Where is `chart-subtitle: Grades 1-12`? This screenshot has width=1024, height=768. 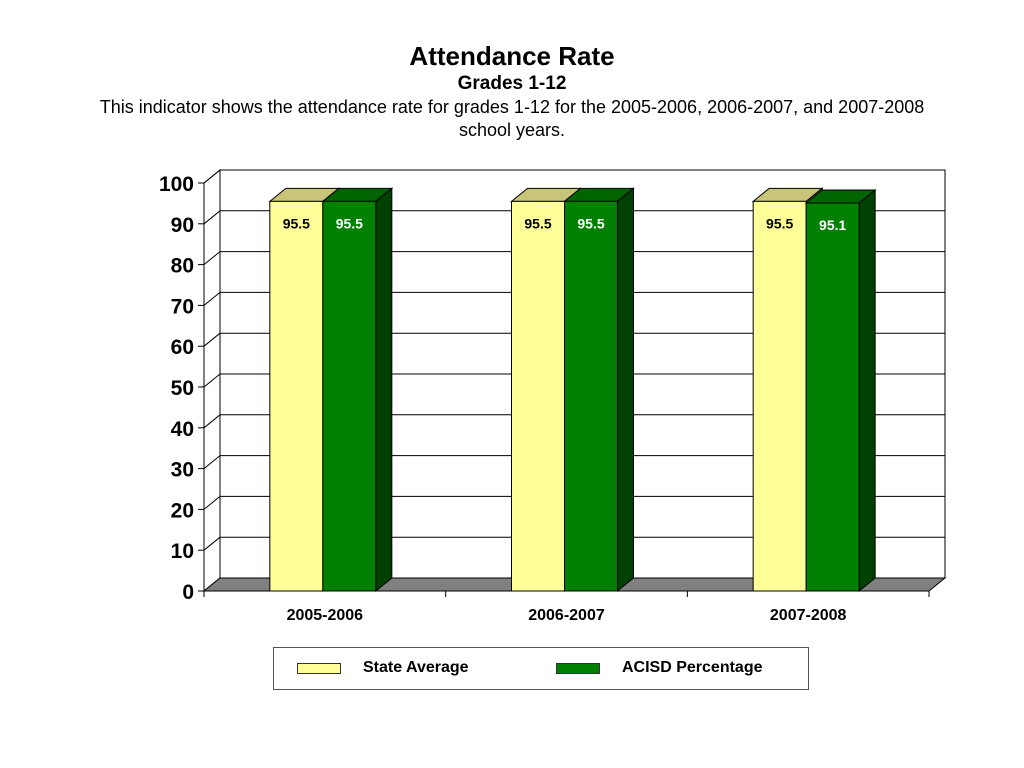
chart-subtitle: Grades 1-12 is located at coordinates (512, 83).